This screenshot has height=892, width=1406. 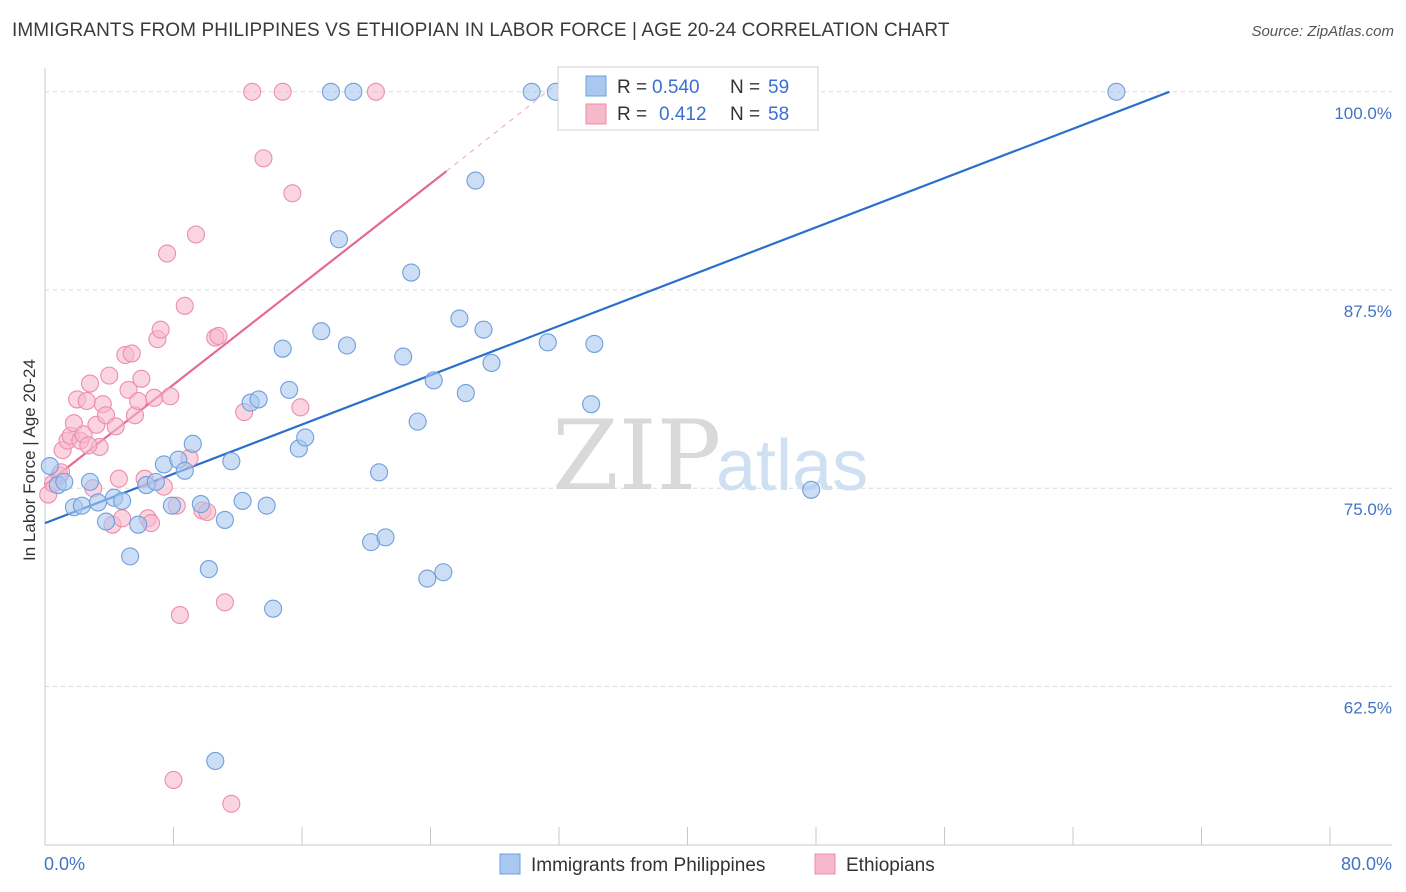 What do you see at coordinates (29, 460) in the screenshot?
I see `y-axis-label: In Labor Force | Age 20-24` at bounding box center [29, 460].